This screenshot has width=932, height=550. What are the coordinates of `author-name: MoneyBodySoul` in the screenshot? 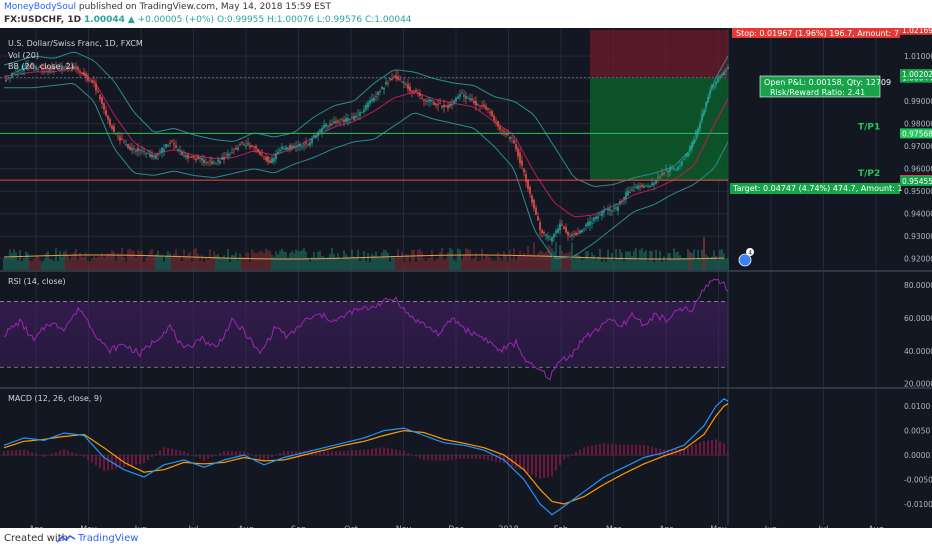 It's located at (40, 7).